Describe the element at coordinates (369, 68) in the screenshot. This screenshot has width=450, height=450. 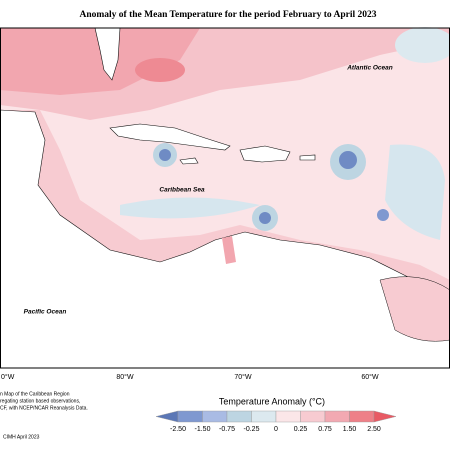
I see `ocean-label: Atlantic Ocean` at that location.